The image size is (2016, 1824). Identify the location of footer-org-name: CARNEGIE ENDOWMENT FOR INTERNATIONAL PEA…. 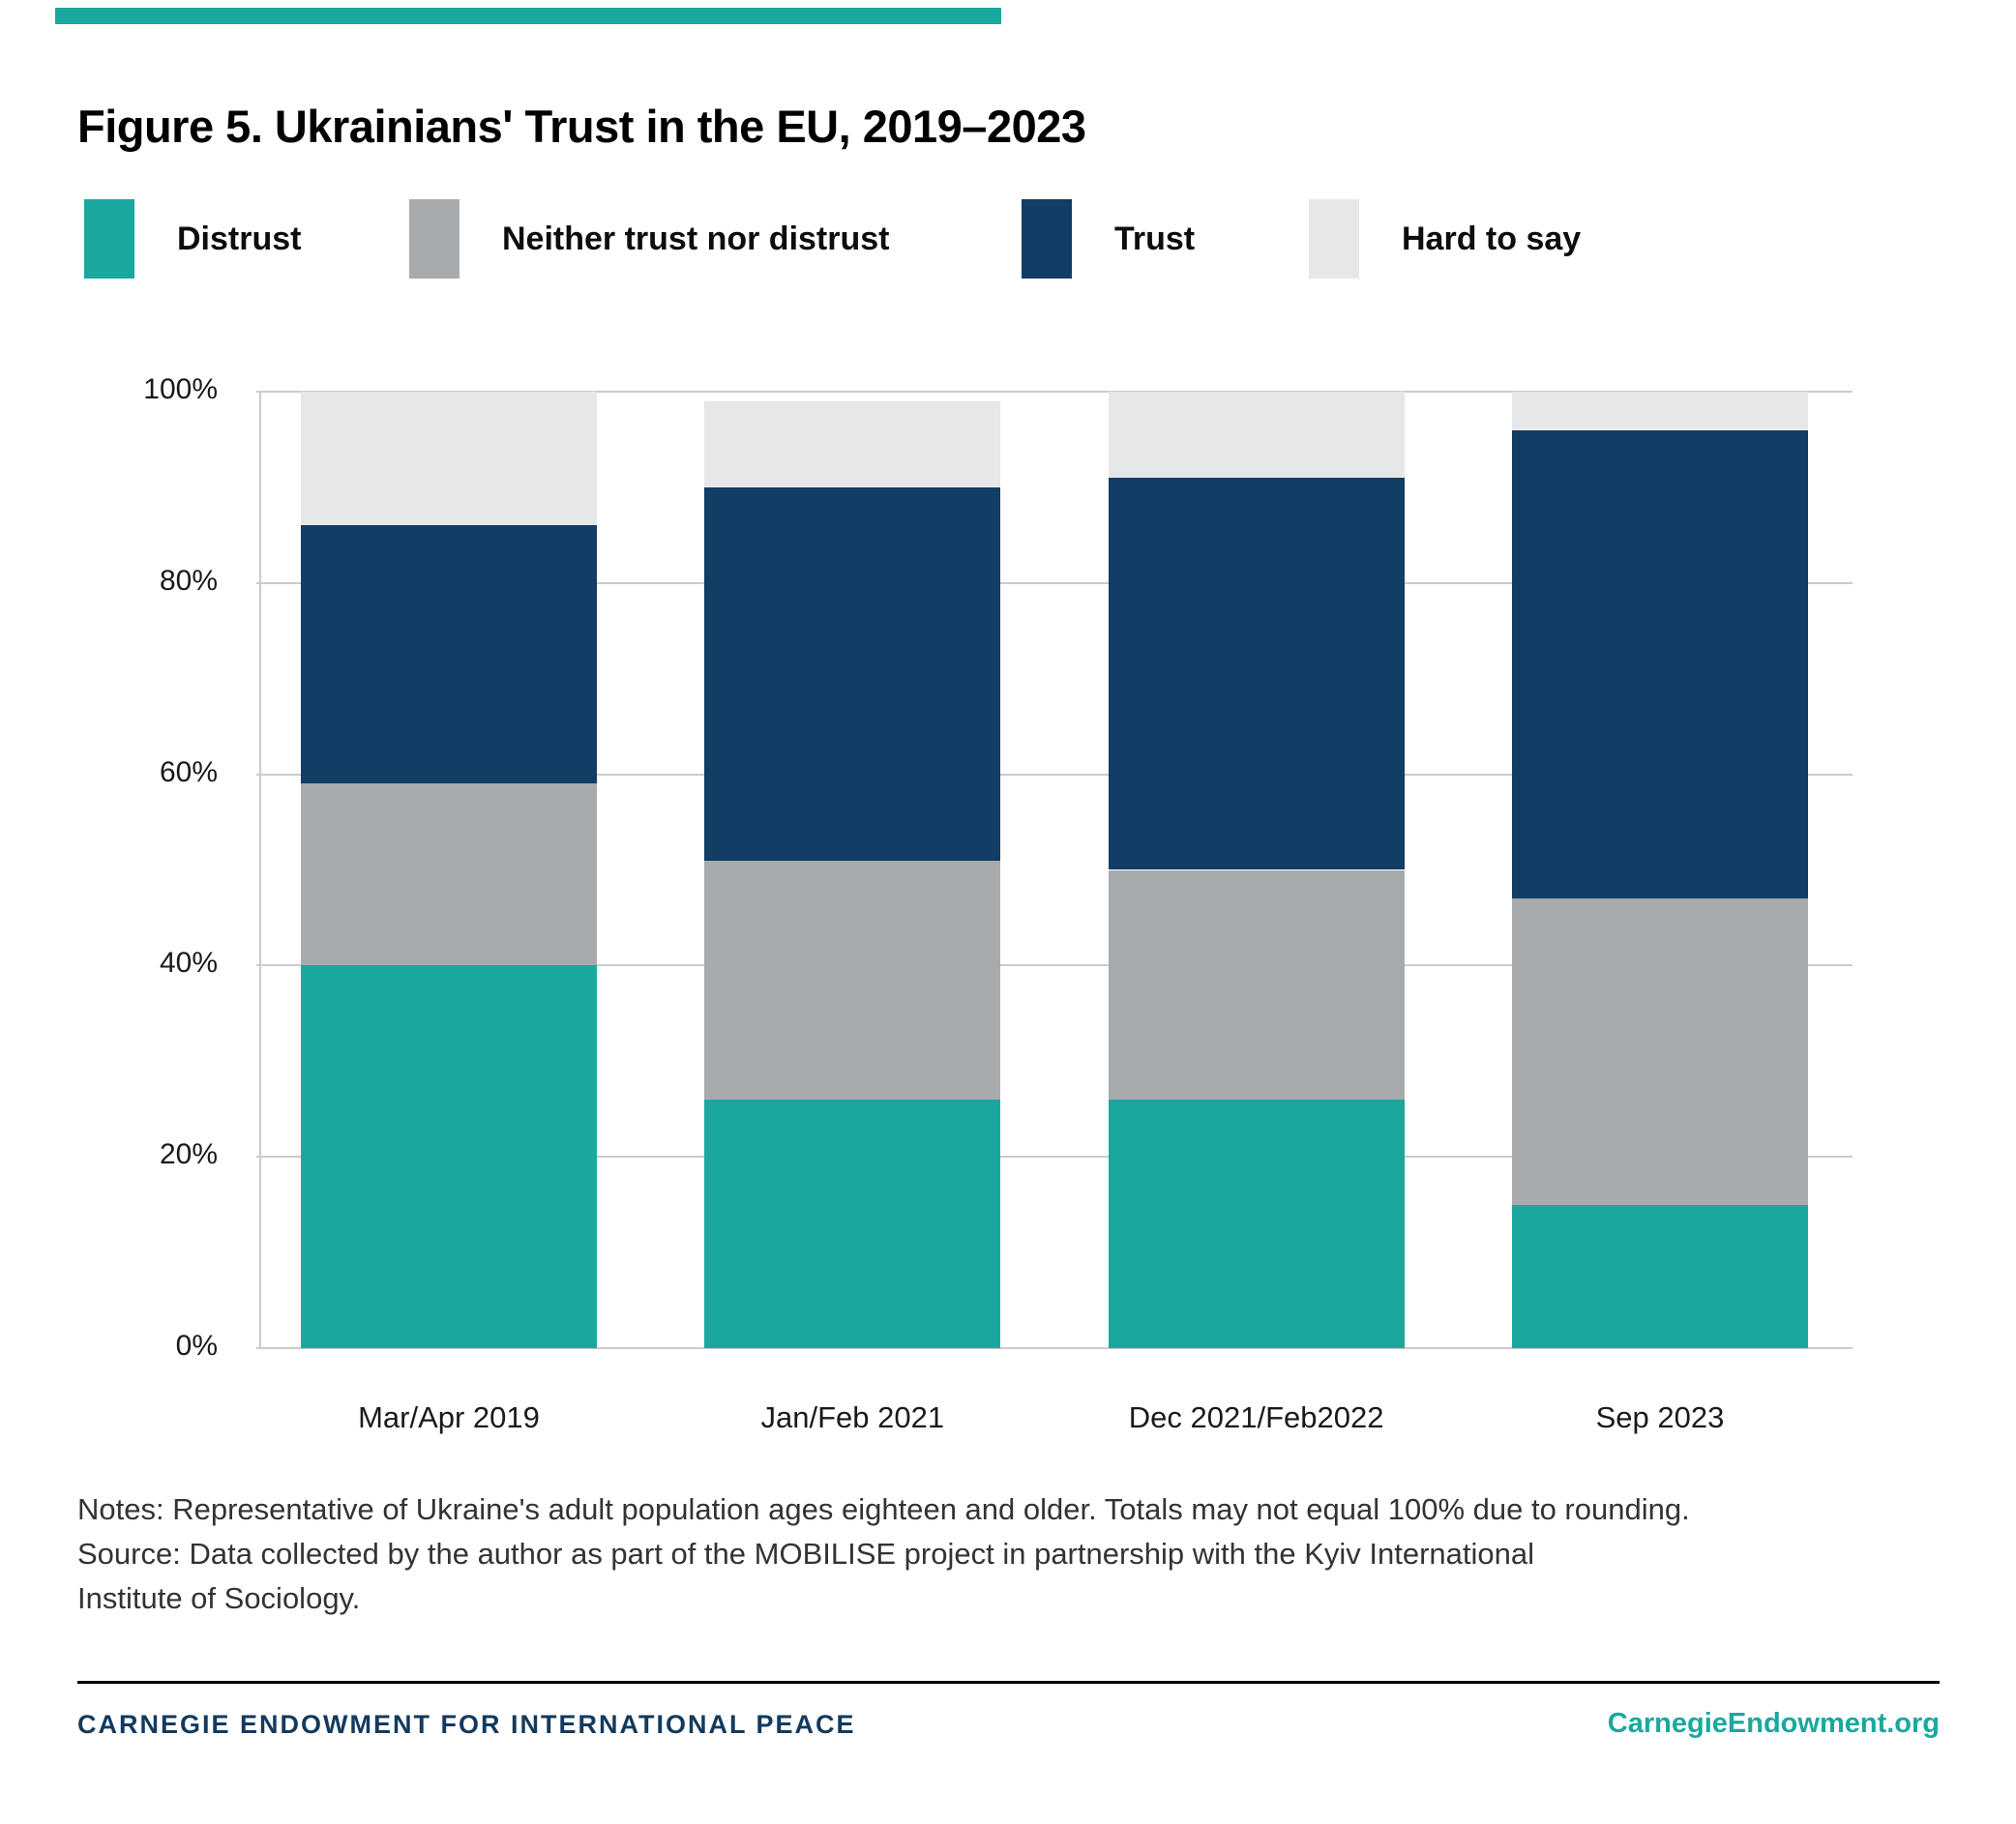
(467, 1724).